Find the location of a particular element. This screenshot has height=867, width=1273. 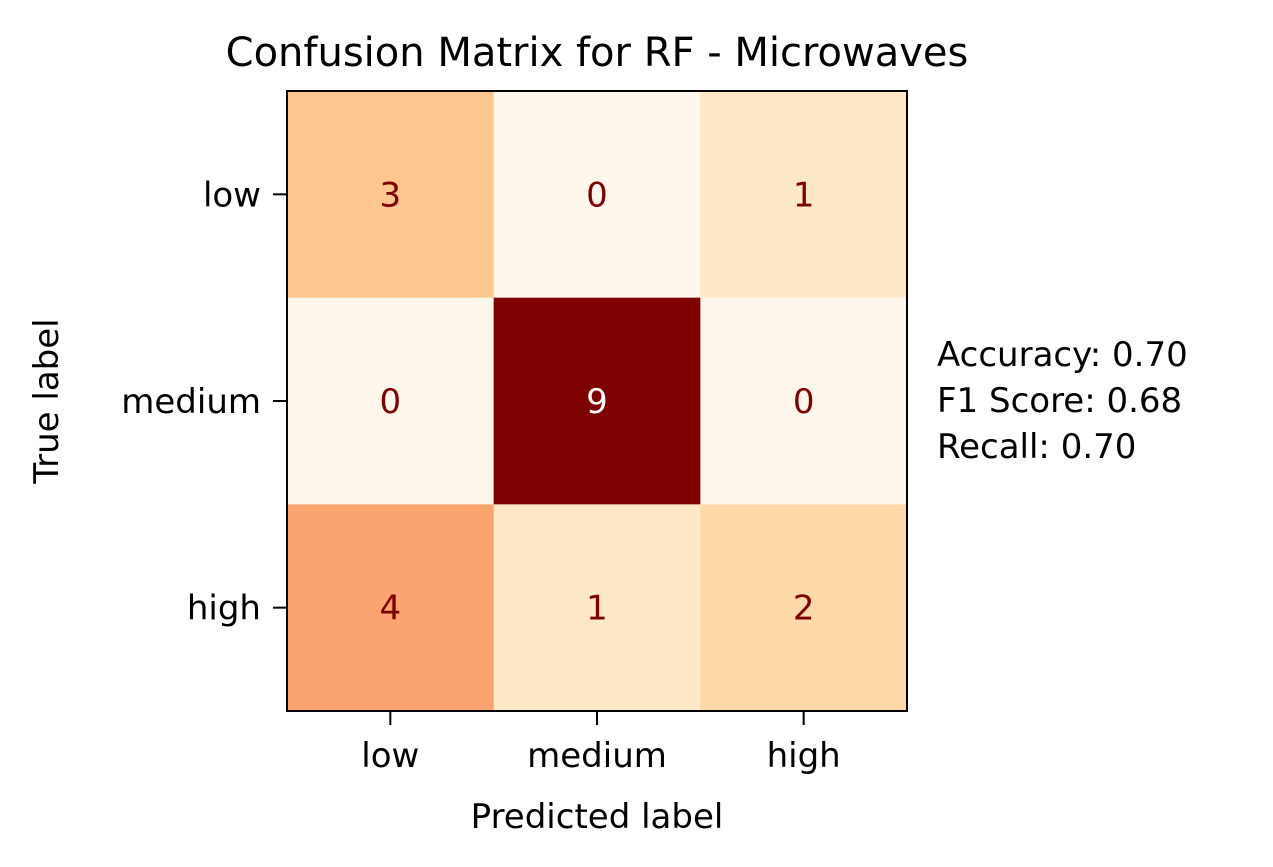

chart-title: Confusion Matrix for RF - Microwaves is located at coordinates (597, 53).